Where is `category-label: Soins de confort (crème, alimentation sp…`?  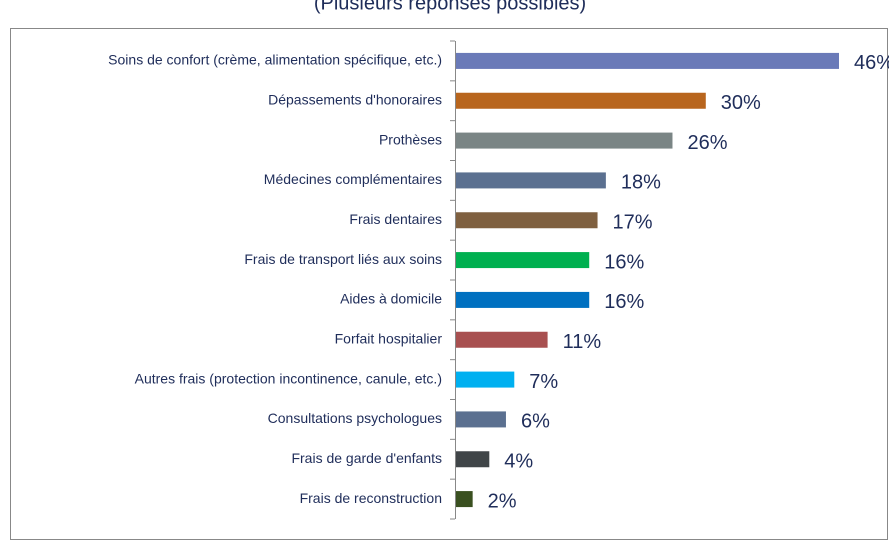 category-label: Soins de confort (crème, alimentation sp… is located at coordinates (275, 60).